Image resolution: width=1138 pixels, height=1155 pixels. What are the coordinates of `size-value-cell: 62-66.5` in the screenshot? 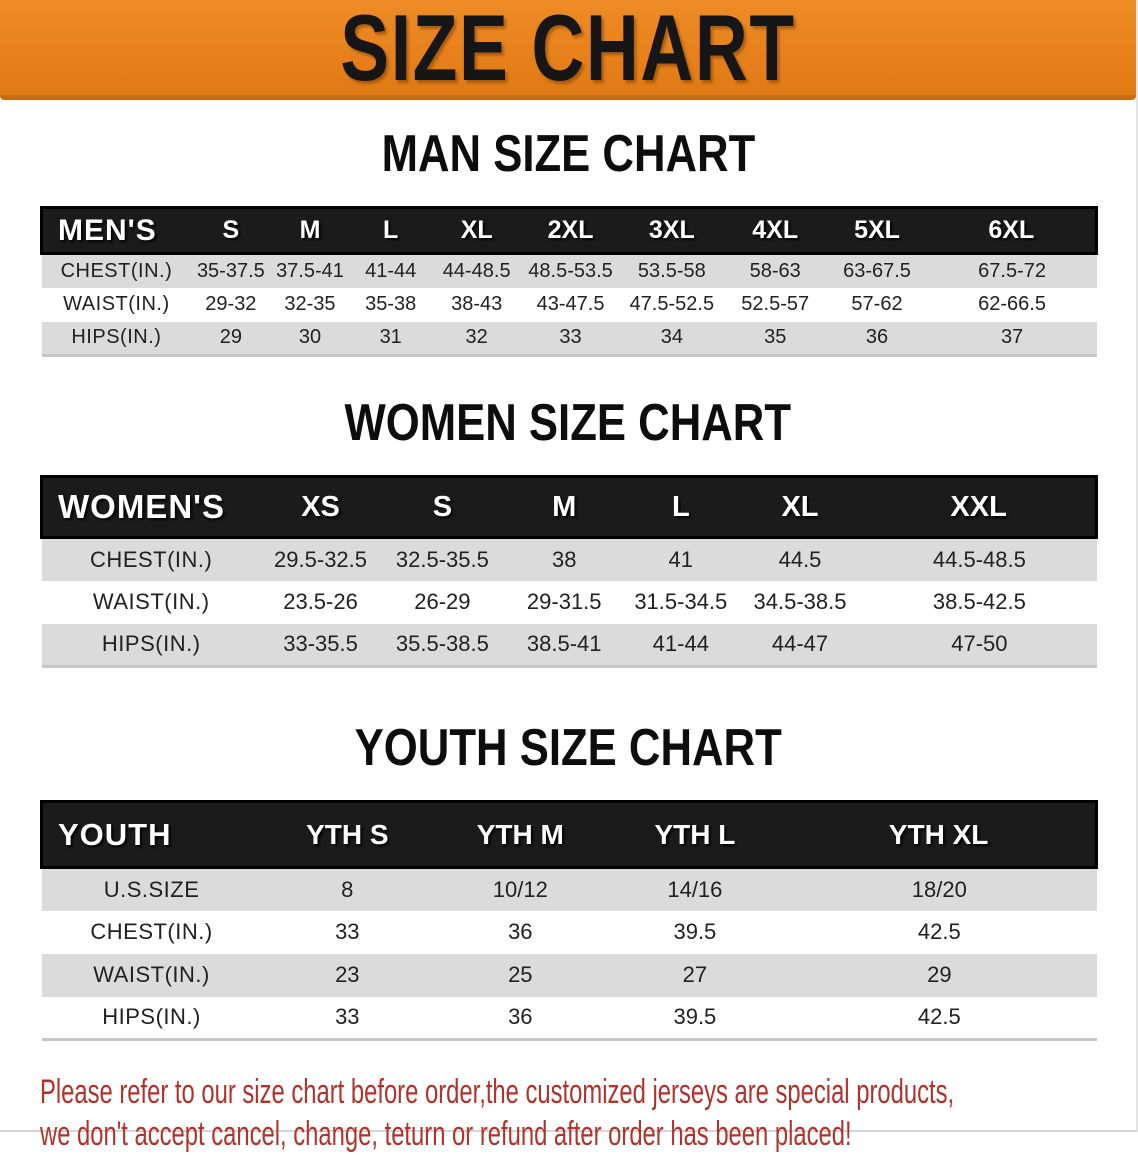 It's located at (1012, 304).